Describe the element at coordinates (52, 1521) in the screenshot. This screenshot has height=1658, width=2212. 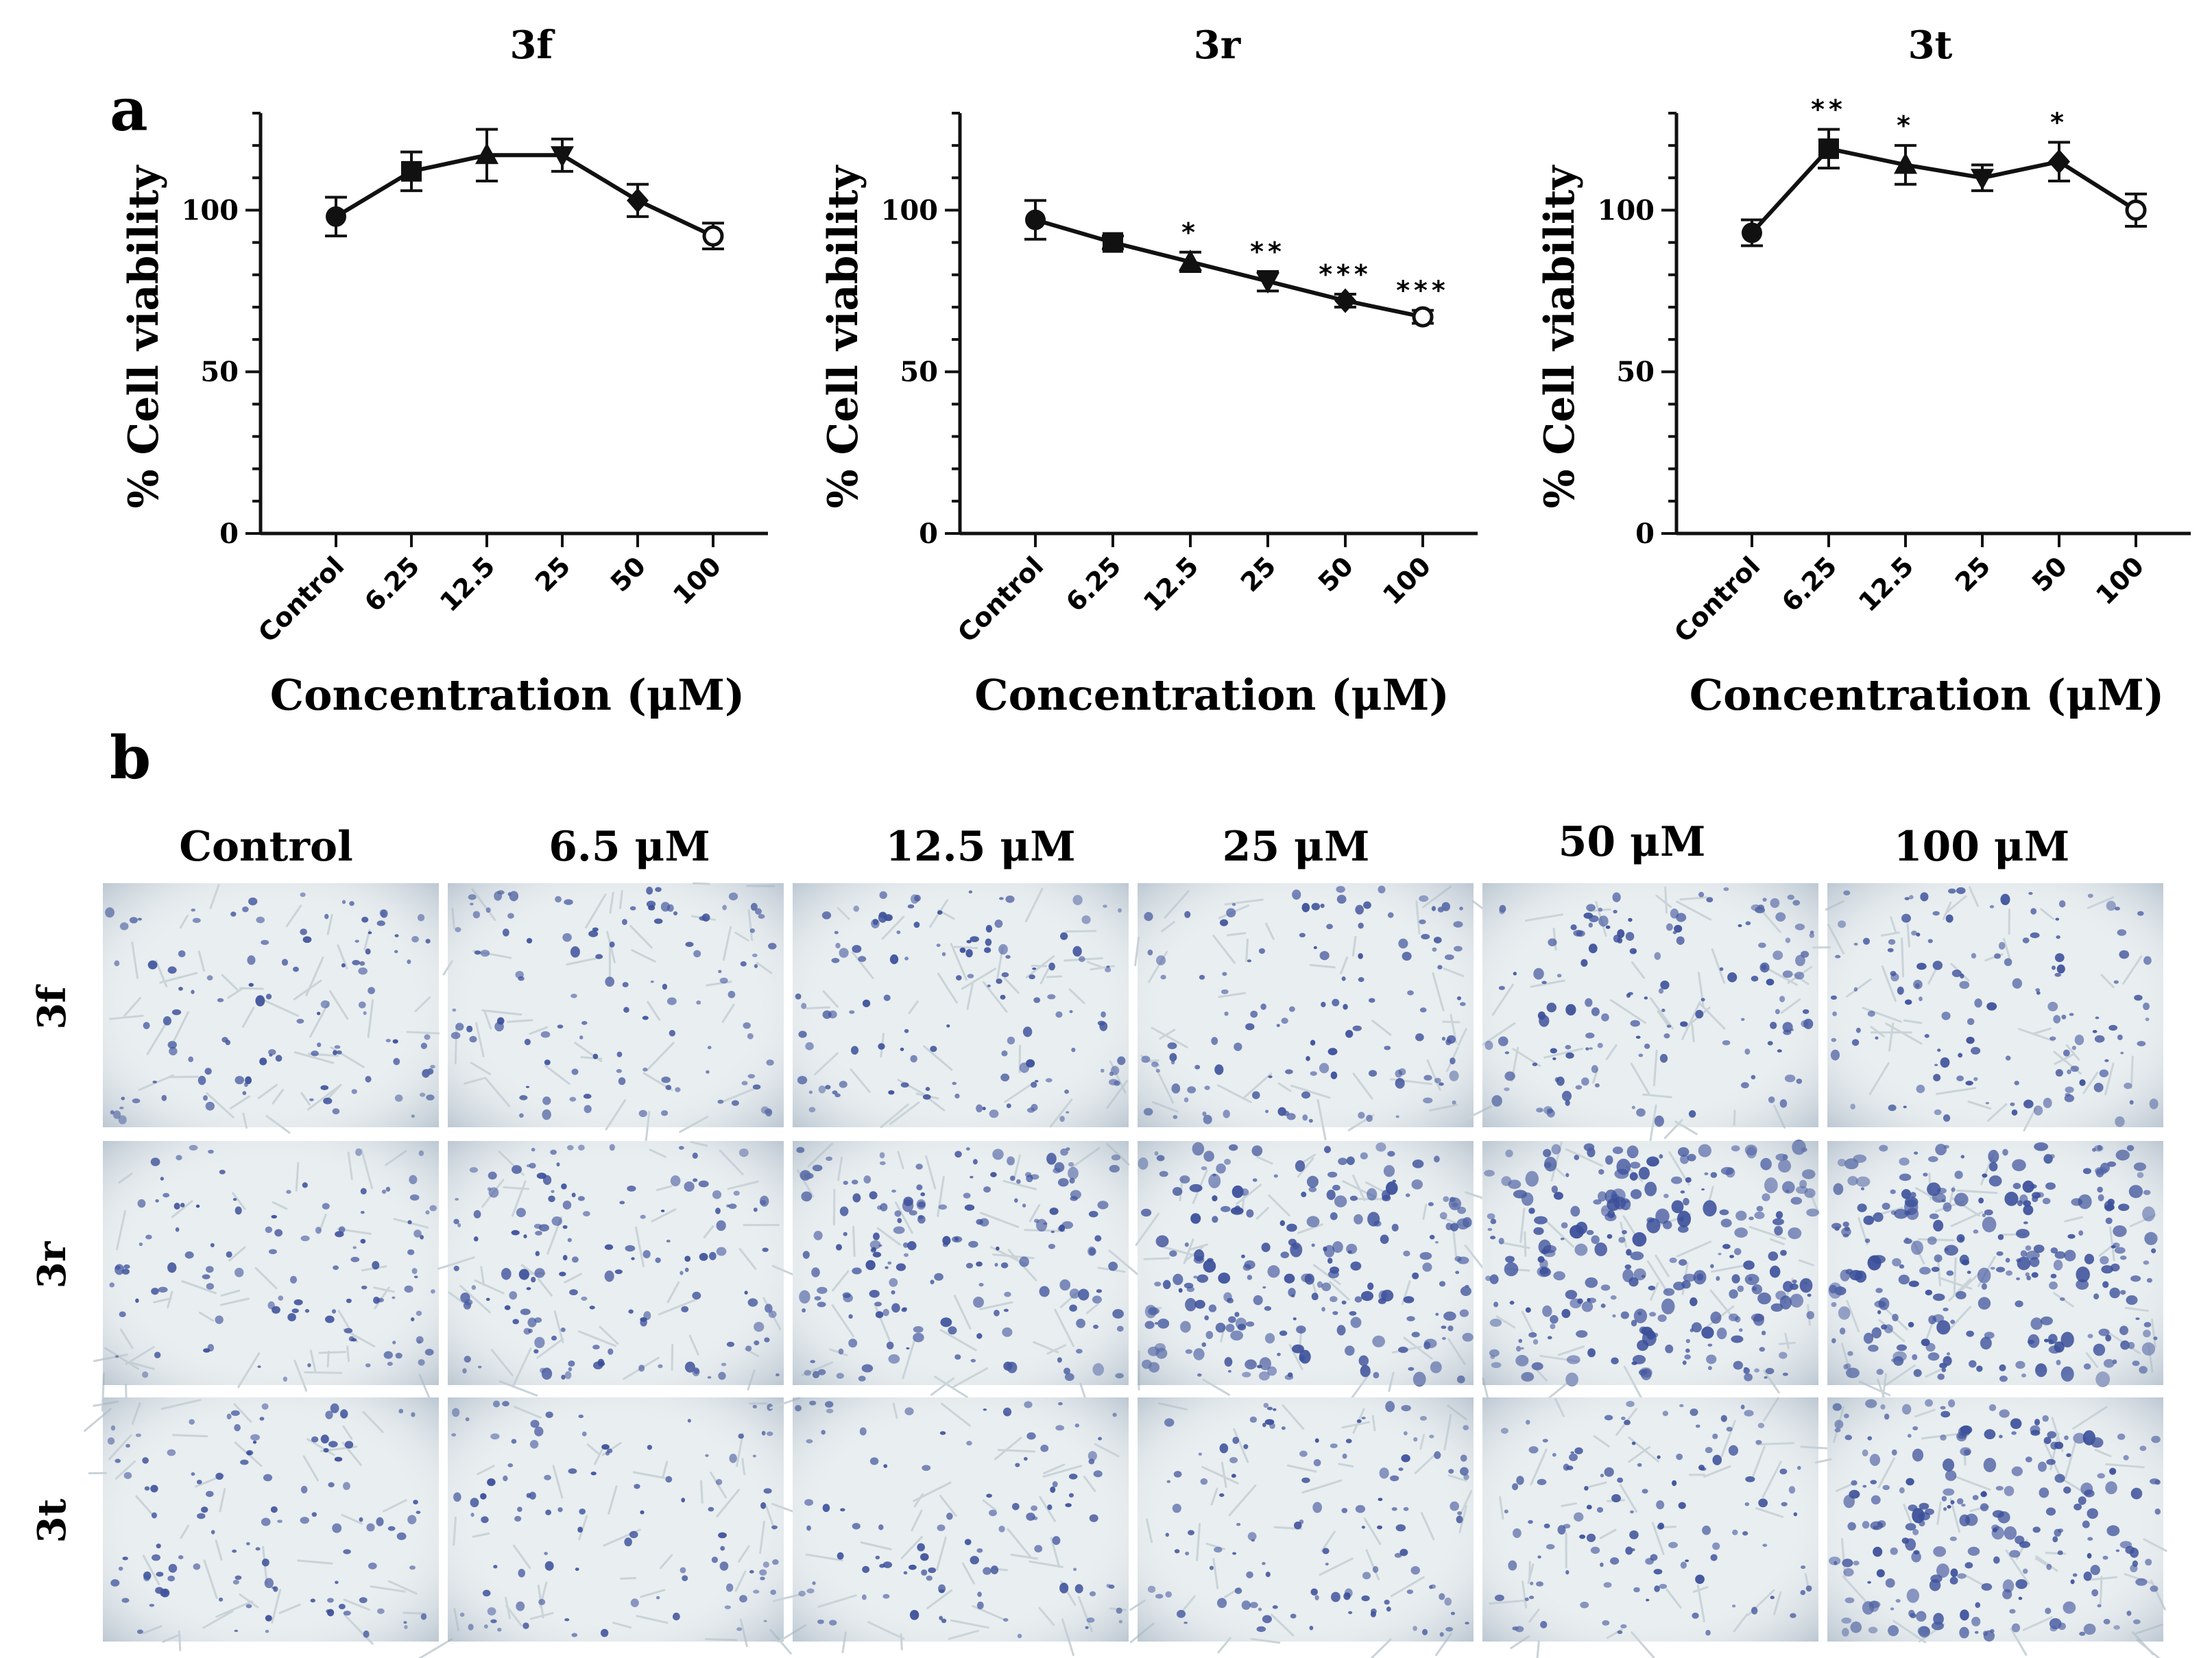
I see `row-label: 3t` at that location.